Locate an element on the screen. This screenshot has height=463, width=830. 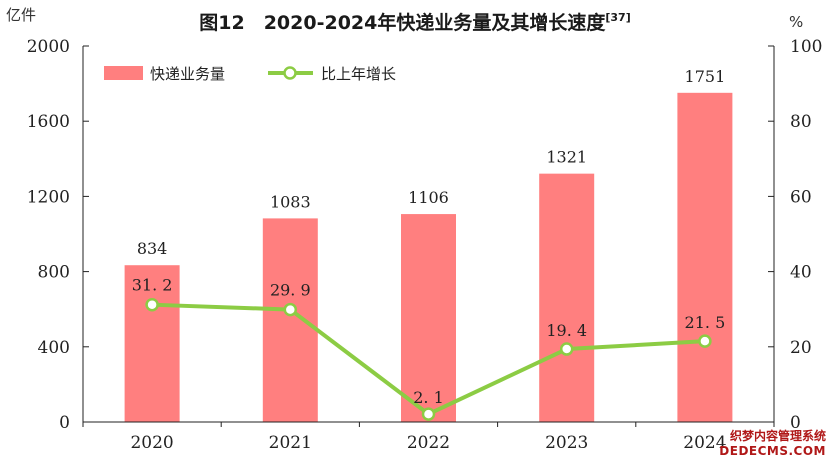
x-tick-label: 2024 is located at coordinates (704, 443).